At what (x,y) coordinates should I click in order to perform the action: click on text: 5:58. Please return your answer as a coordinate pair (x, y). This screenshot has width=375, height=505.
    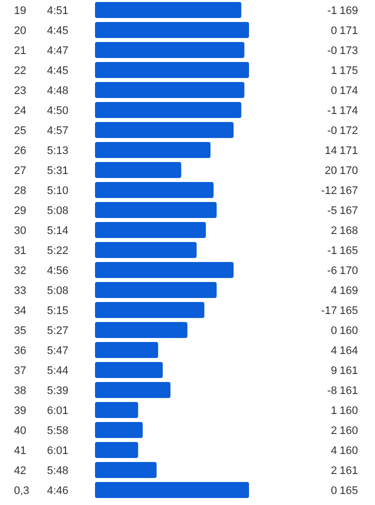
    Looking at the image, I should click on (57, 430).